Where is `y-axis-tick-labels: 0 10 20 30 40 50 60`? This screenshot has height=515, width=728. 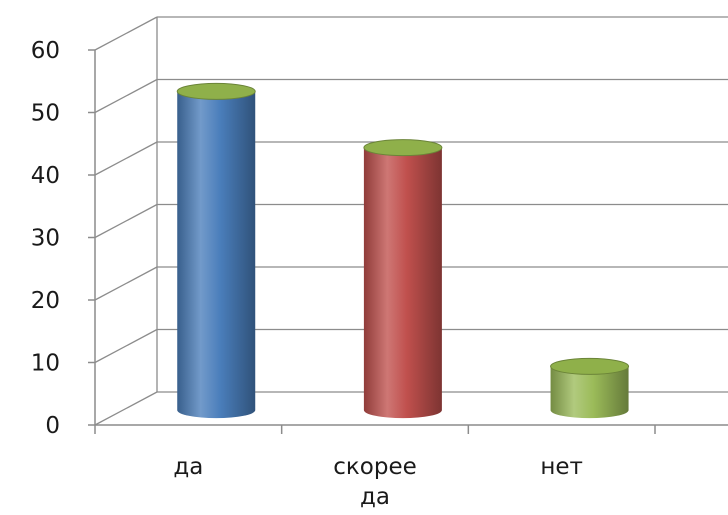 y-axis-tick-labels: 0 10 20 30 40 50 60 is located at coordinates (45, 238).